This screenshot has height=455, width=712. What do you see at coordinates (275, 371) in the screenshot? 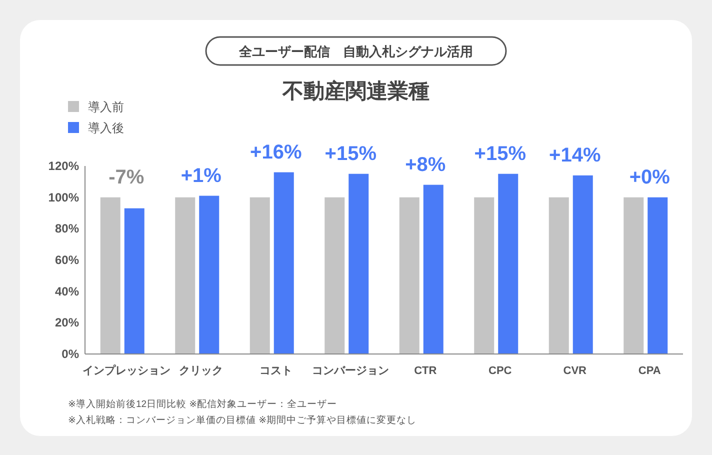
I see `x-tick-label: コスト` at bounding box center [275, 371].